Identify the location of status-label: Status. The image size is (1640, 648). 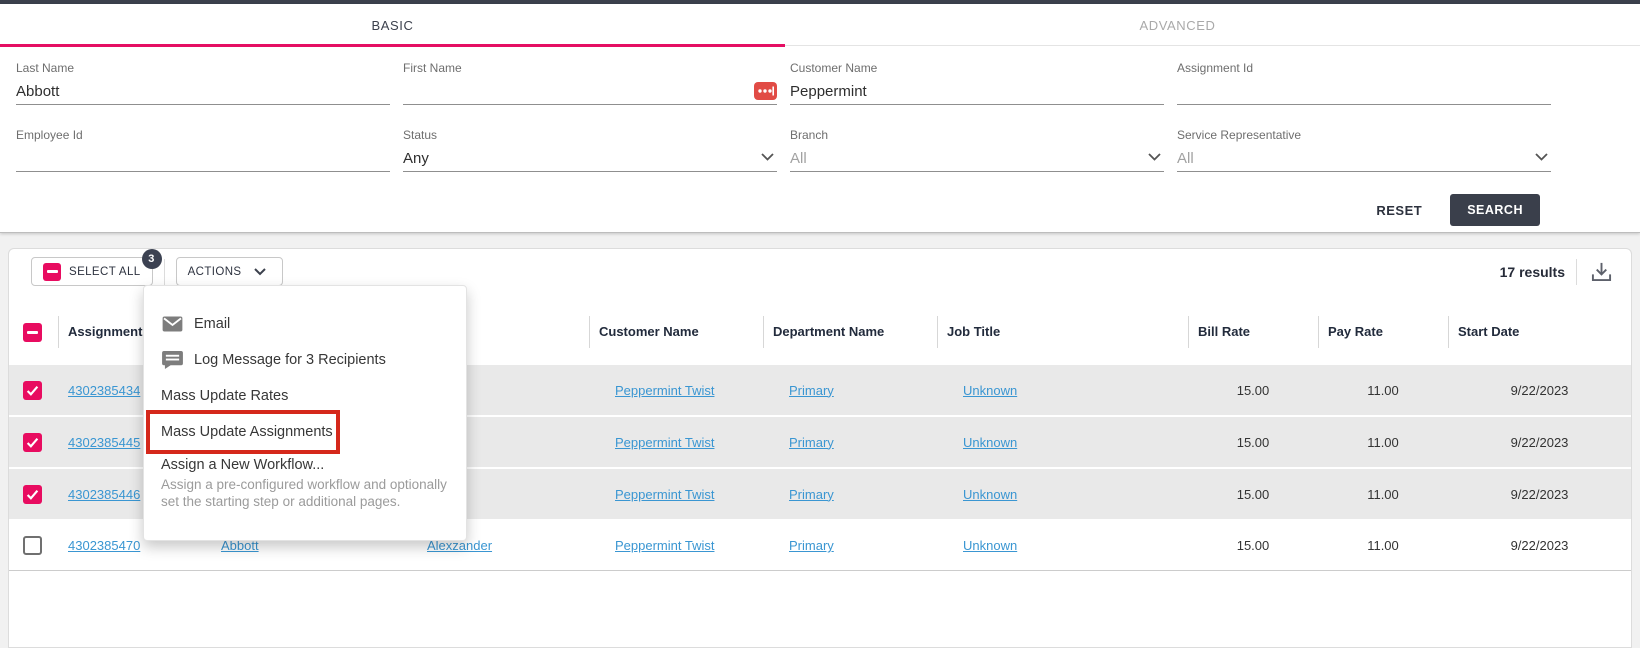
(420, 135).